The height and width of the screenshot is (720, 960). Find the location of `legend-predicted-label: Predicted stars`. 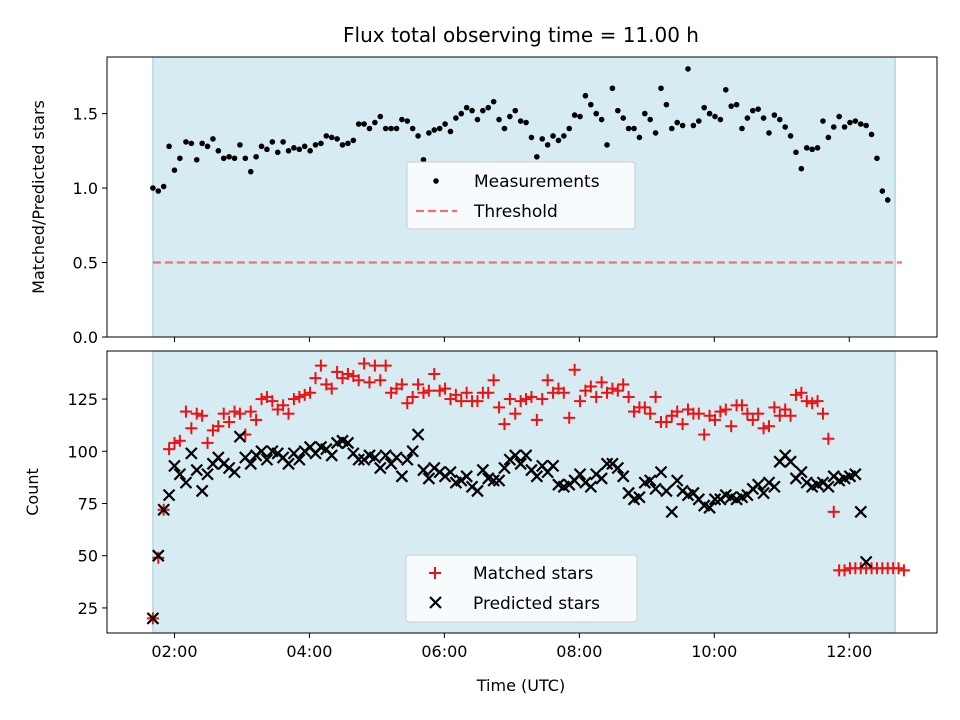

legend-predicted-label: Predicted stars is located at coordinates (536, 604).